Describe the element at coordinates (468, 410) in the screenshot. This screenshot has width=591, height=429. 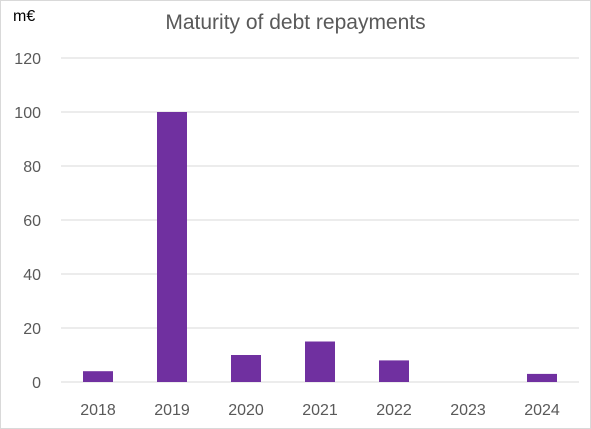
I see `x-tick-label: 2023` at that location.